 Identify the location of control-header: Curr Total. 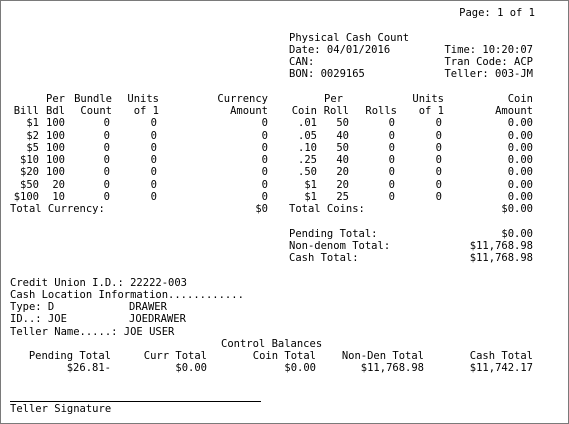
(175, 356).